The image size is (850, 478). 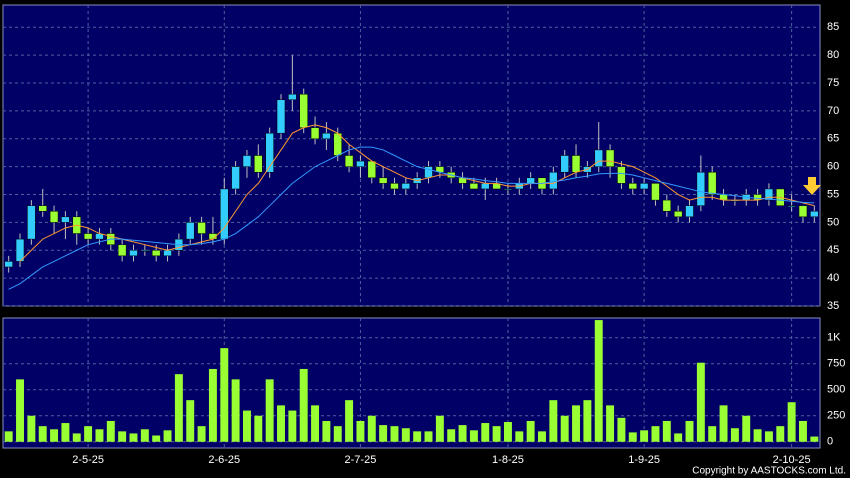 What do you see at coordinates (833, 55) in the screenshot?
I see `y-tick-label: 80` at bounding box center [833, 55].